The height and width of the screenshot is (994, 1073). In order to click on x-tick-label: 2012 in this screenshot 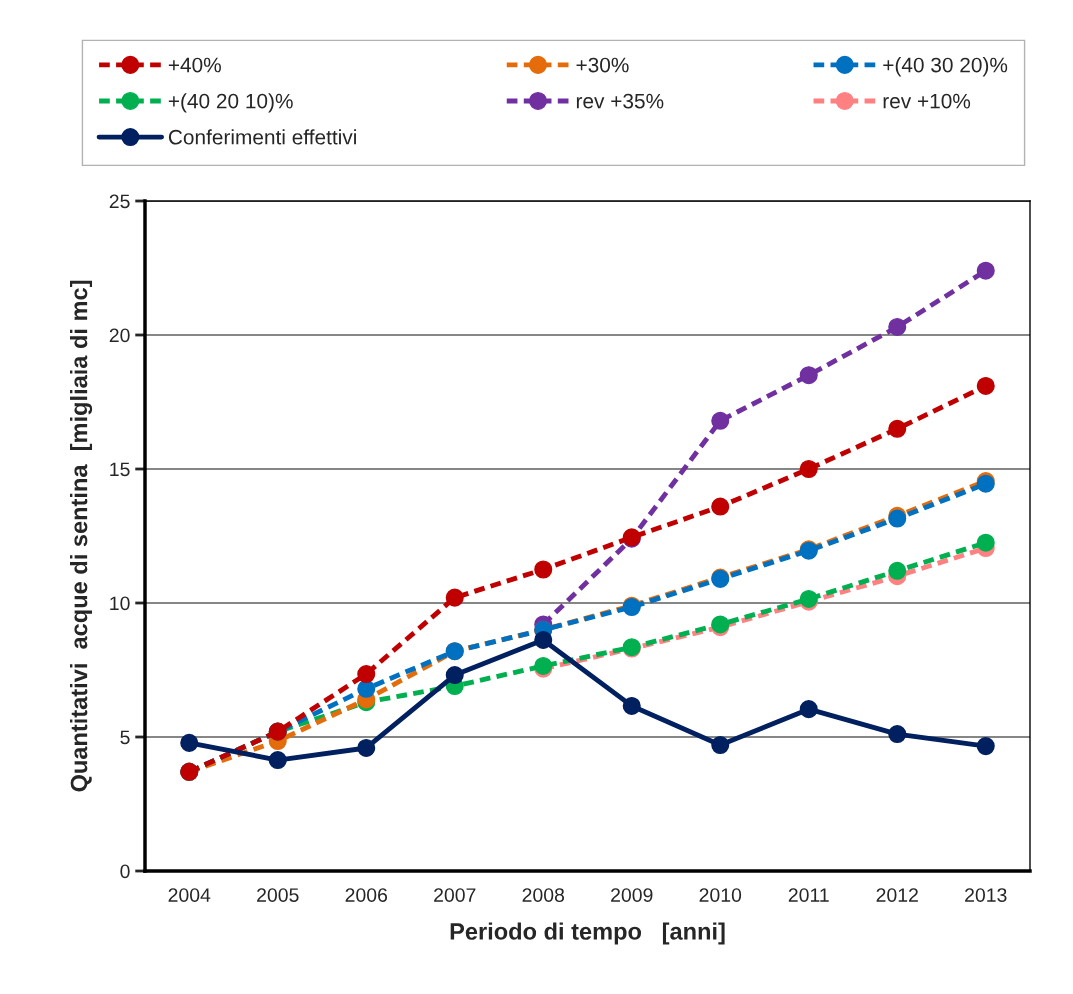, I will do `click(897, 895)`.